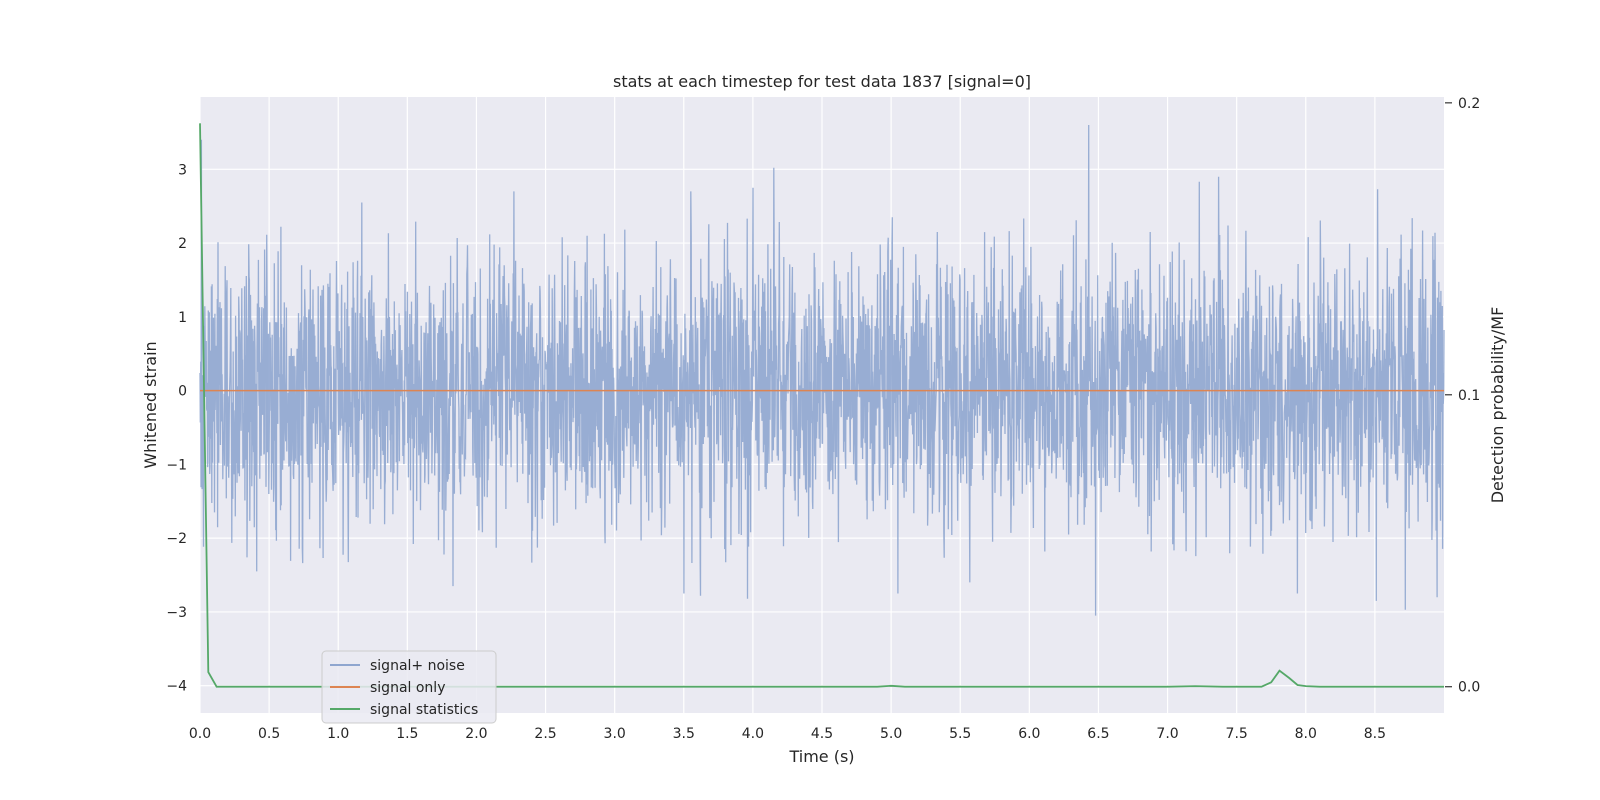 The height and width of the screenshot is (800, 1600). I want to click on y-tick-label: 2, so click(182, 244).